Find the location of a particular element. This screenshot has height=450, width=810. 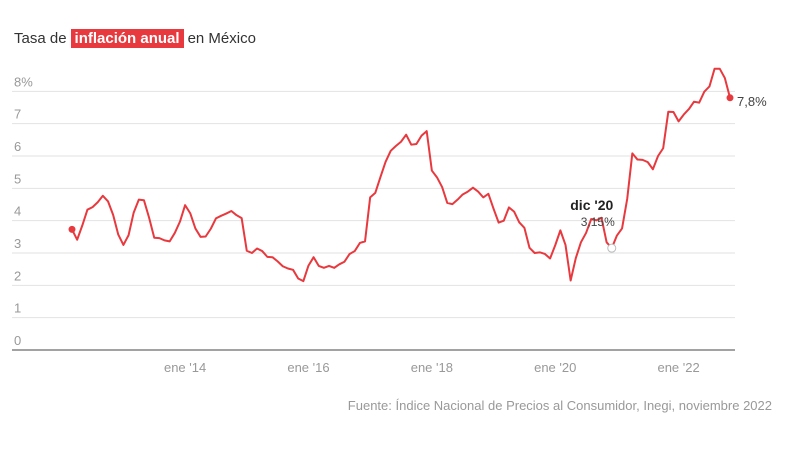

y-tick-label: 7 is located at coordinates (17, 114).